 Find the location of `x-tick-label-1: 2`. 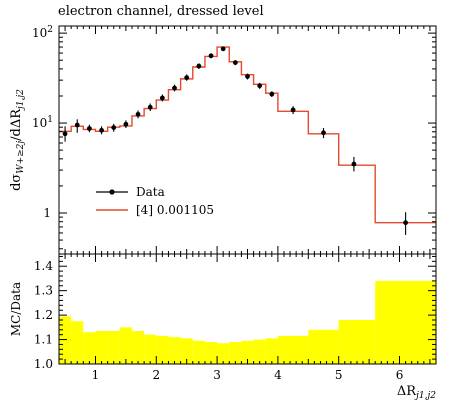

x-tick-label-1: 2 is located at coordinates (156, 375).